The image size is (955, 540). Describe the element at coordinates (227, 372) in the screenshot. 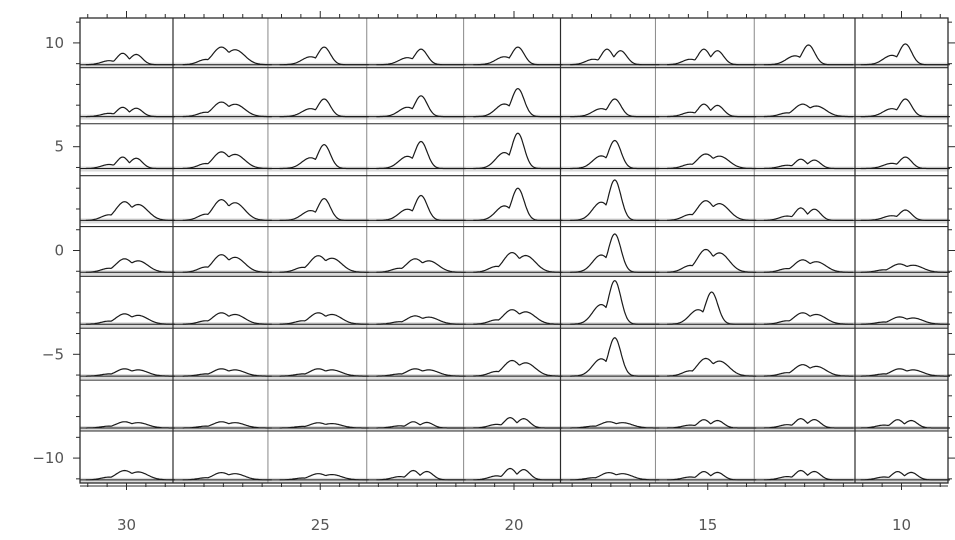

I see `spectrum-r6-c1` at that location.